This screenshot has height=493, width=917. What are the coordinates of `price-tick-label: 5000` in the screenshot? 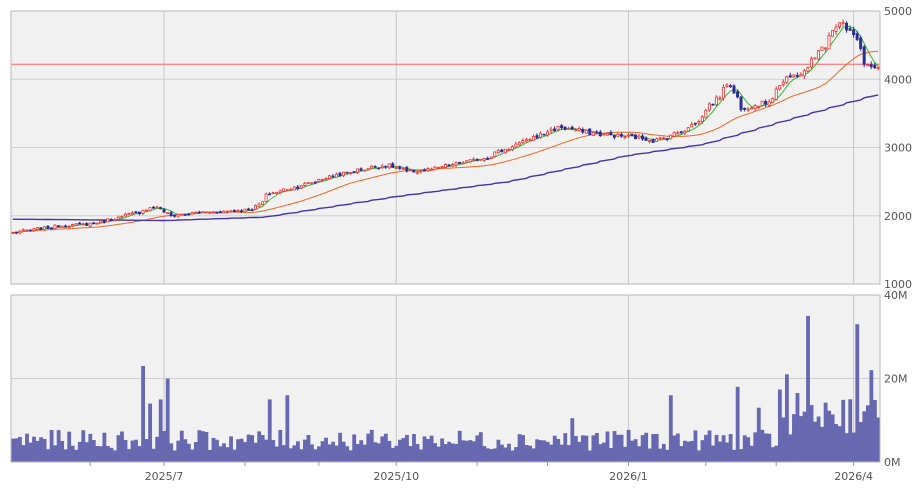 It's located at (898, 11).